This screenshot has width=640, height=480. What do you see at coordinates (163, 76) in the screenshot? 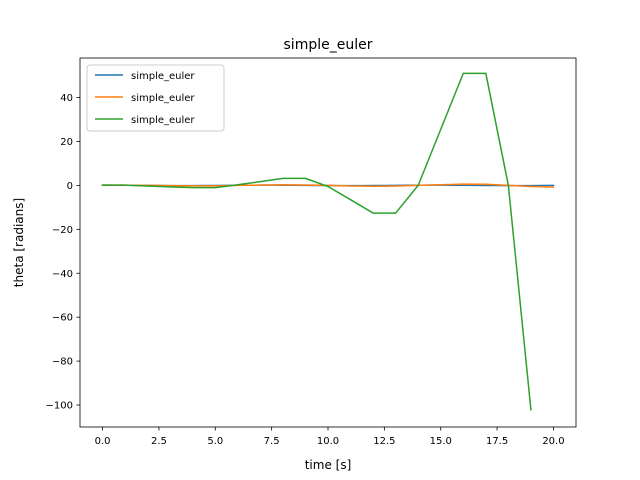
I see `legend-label-1: simple_euler` at bounding box center [163, 76].